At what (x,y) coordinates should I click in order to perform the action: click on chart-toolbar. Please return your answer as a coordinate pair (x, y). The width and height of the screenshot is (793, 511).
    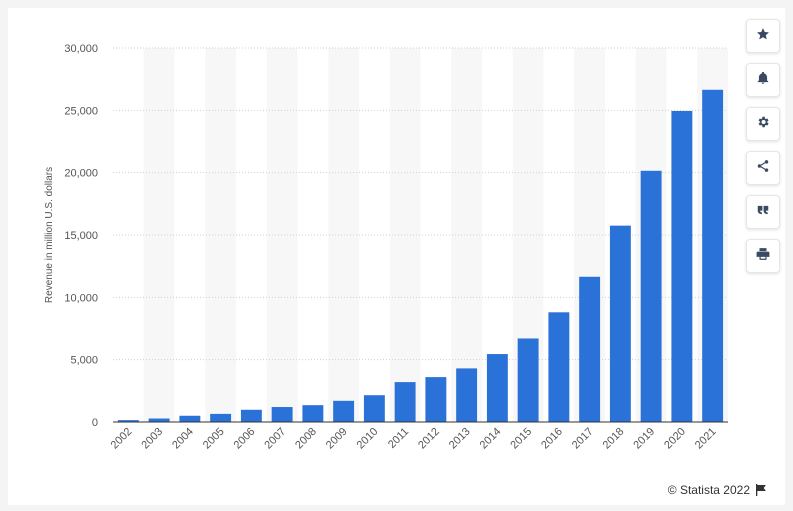
    Looking at the image, I should click on (763, 151).